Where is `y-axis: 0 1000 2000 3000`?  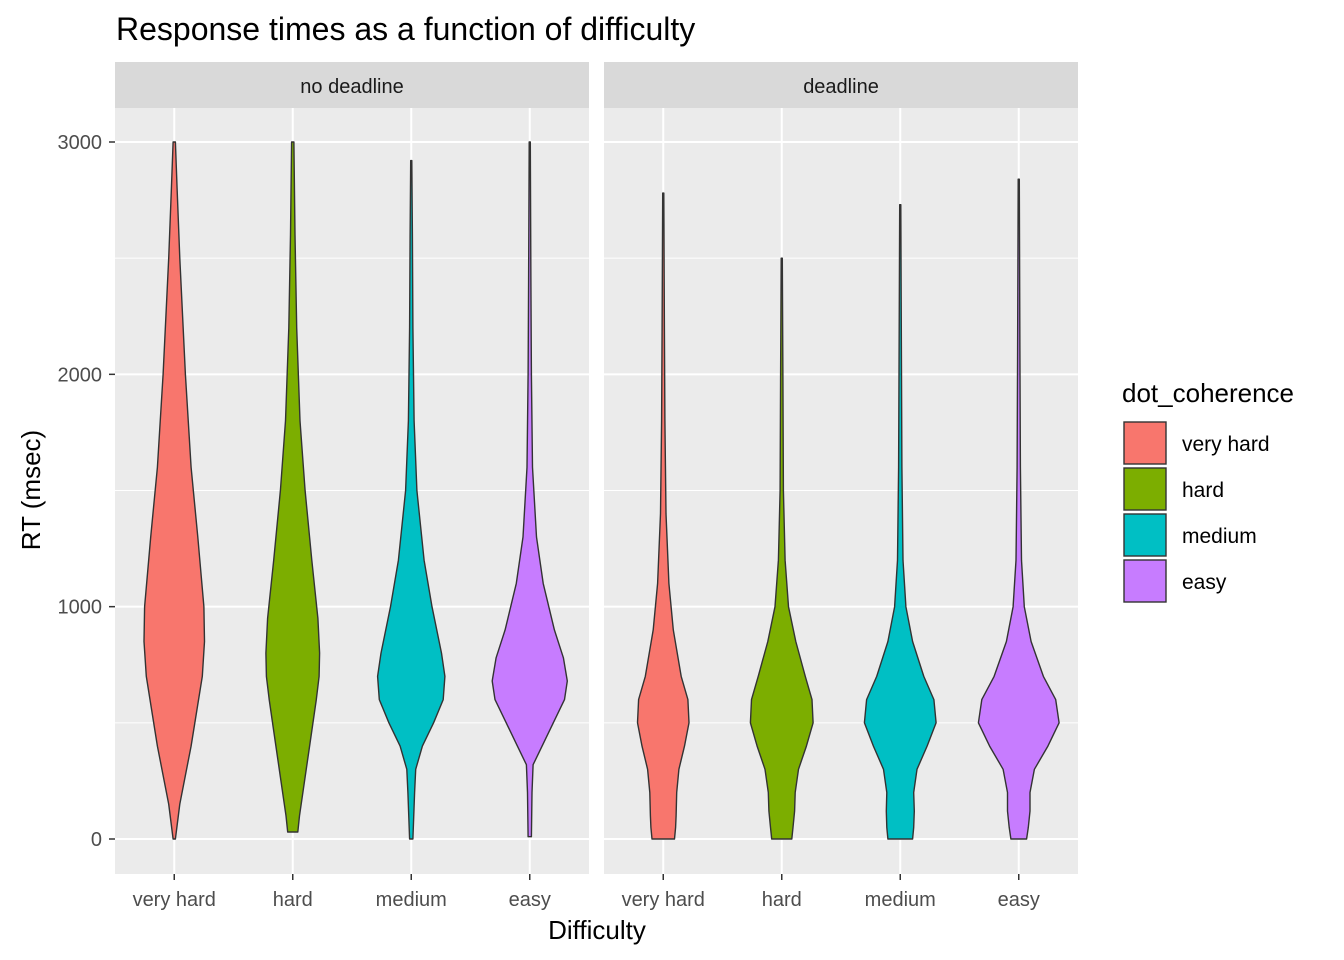
y-axis: 0 1000 2000 3000 is located at coordinates (86, 491).